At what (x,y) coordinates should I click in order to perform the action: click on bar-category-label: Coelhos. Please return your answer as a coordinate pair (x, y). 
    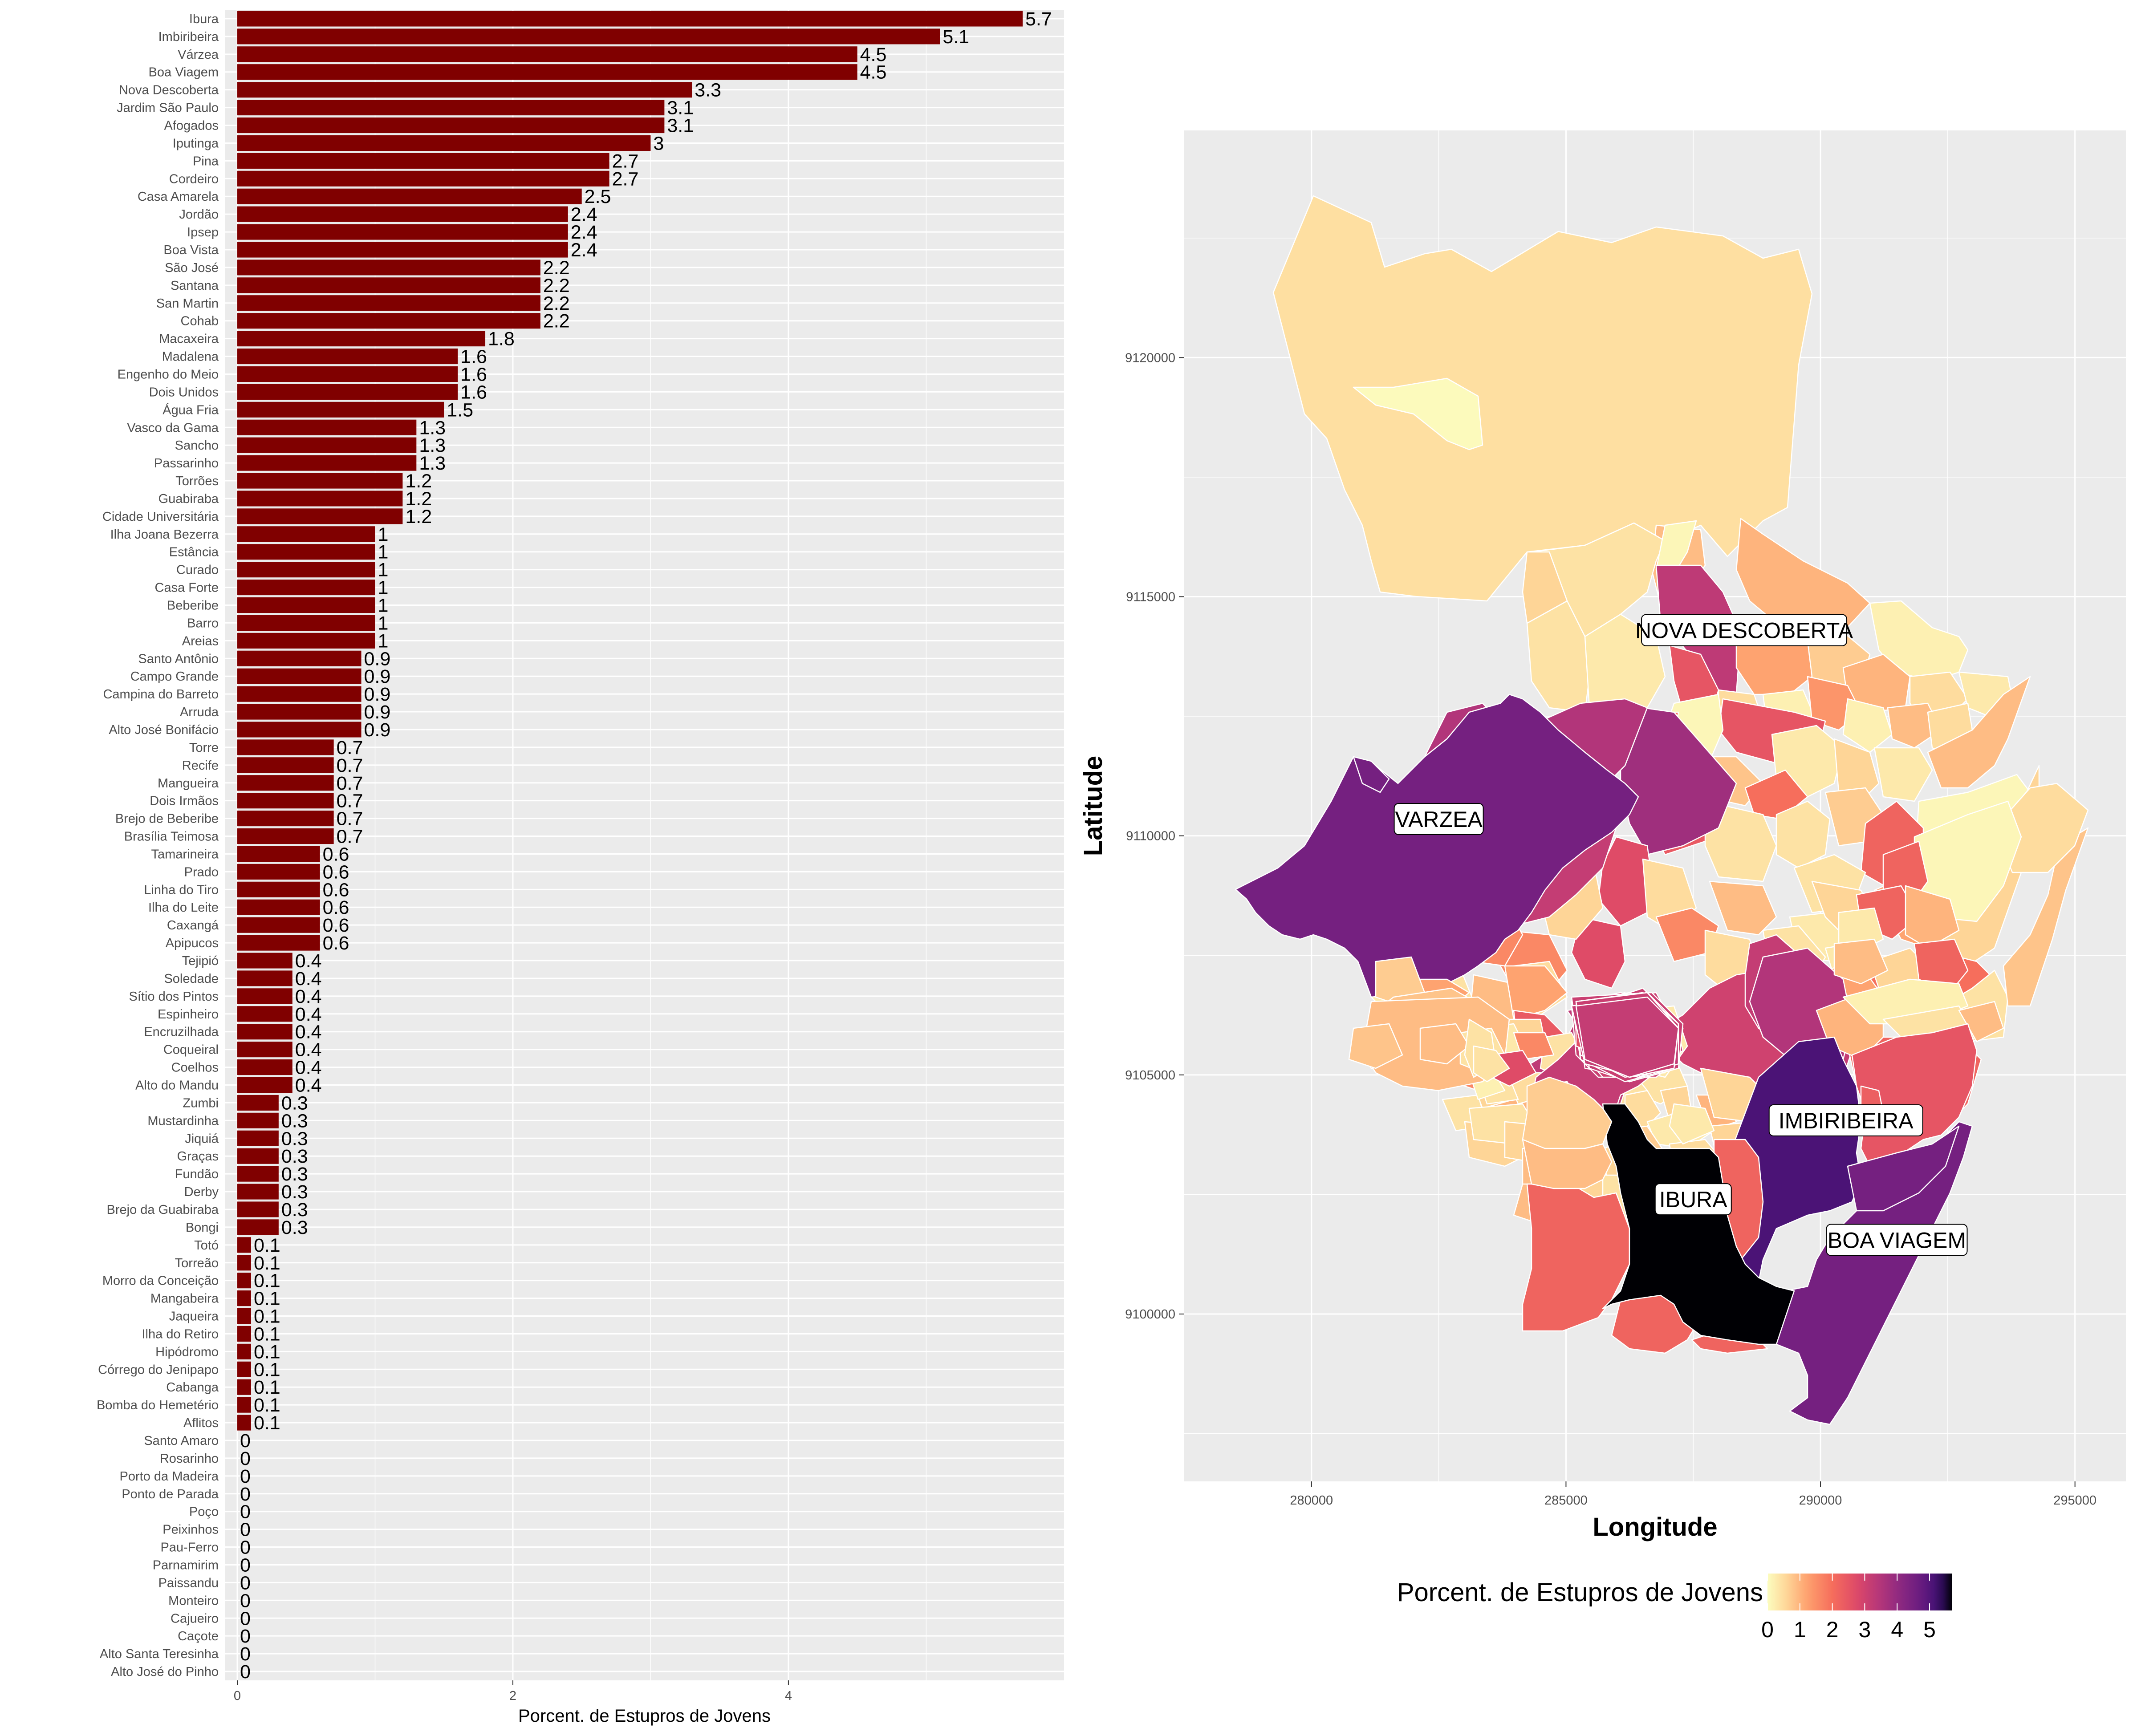
    Looking at the image, I should click on (195, 1068).